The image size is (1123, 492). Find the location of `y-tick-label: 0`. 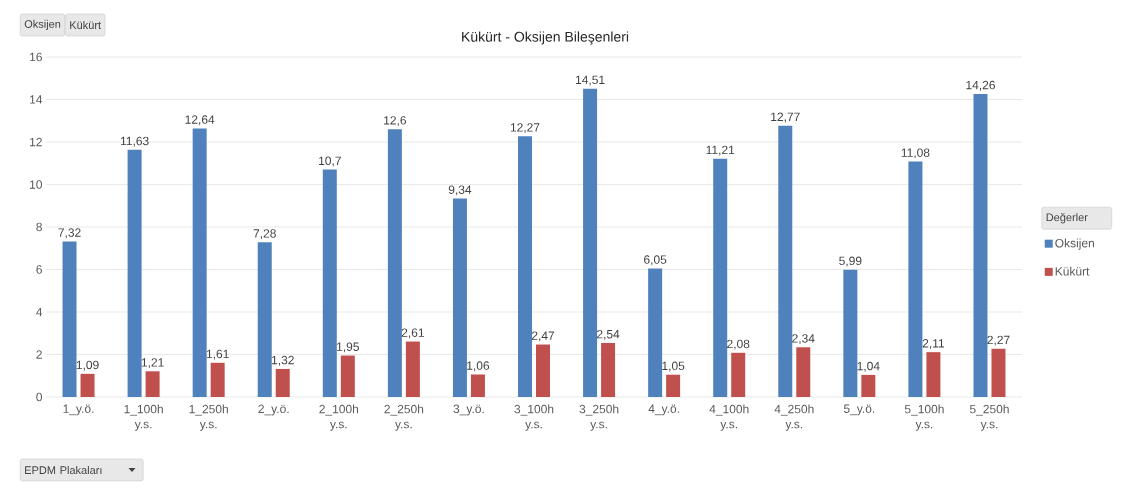

y-tick-label: 0 is located at coordinates (39, 397).